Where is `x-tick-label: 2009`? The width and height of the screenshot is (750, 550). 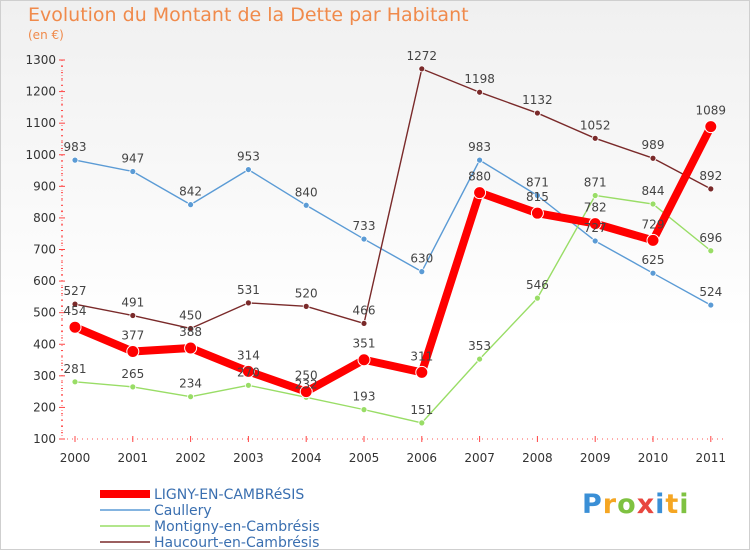 x-tick-label: 2009 is located at coordinates (595, 458).